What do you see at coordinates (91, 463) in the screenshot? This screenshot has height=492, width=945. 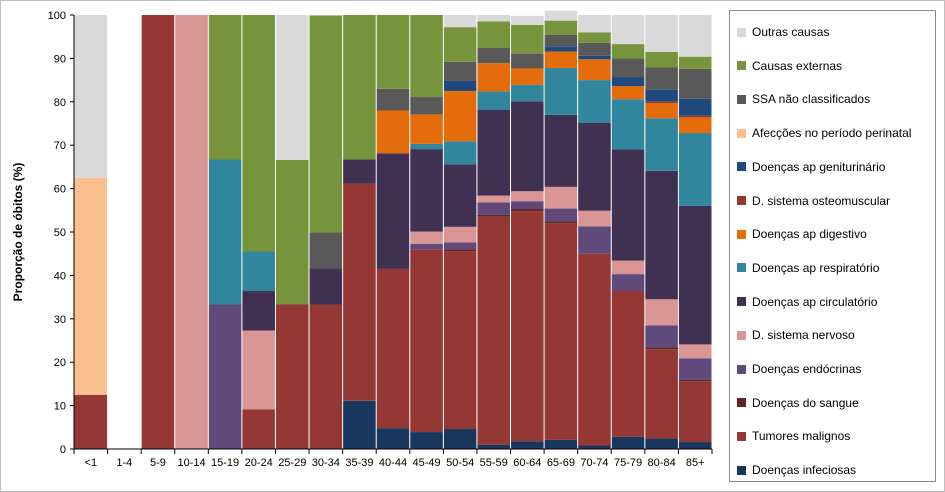 I see `x-tick-label: <1` at bounding box center [91, 463].